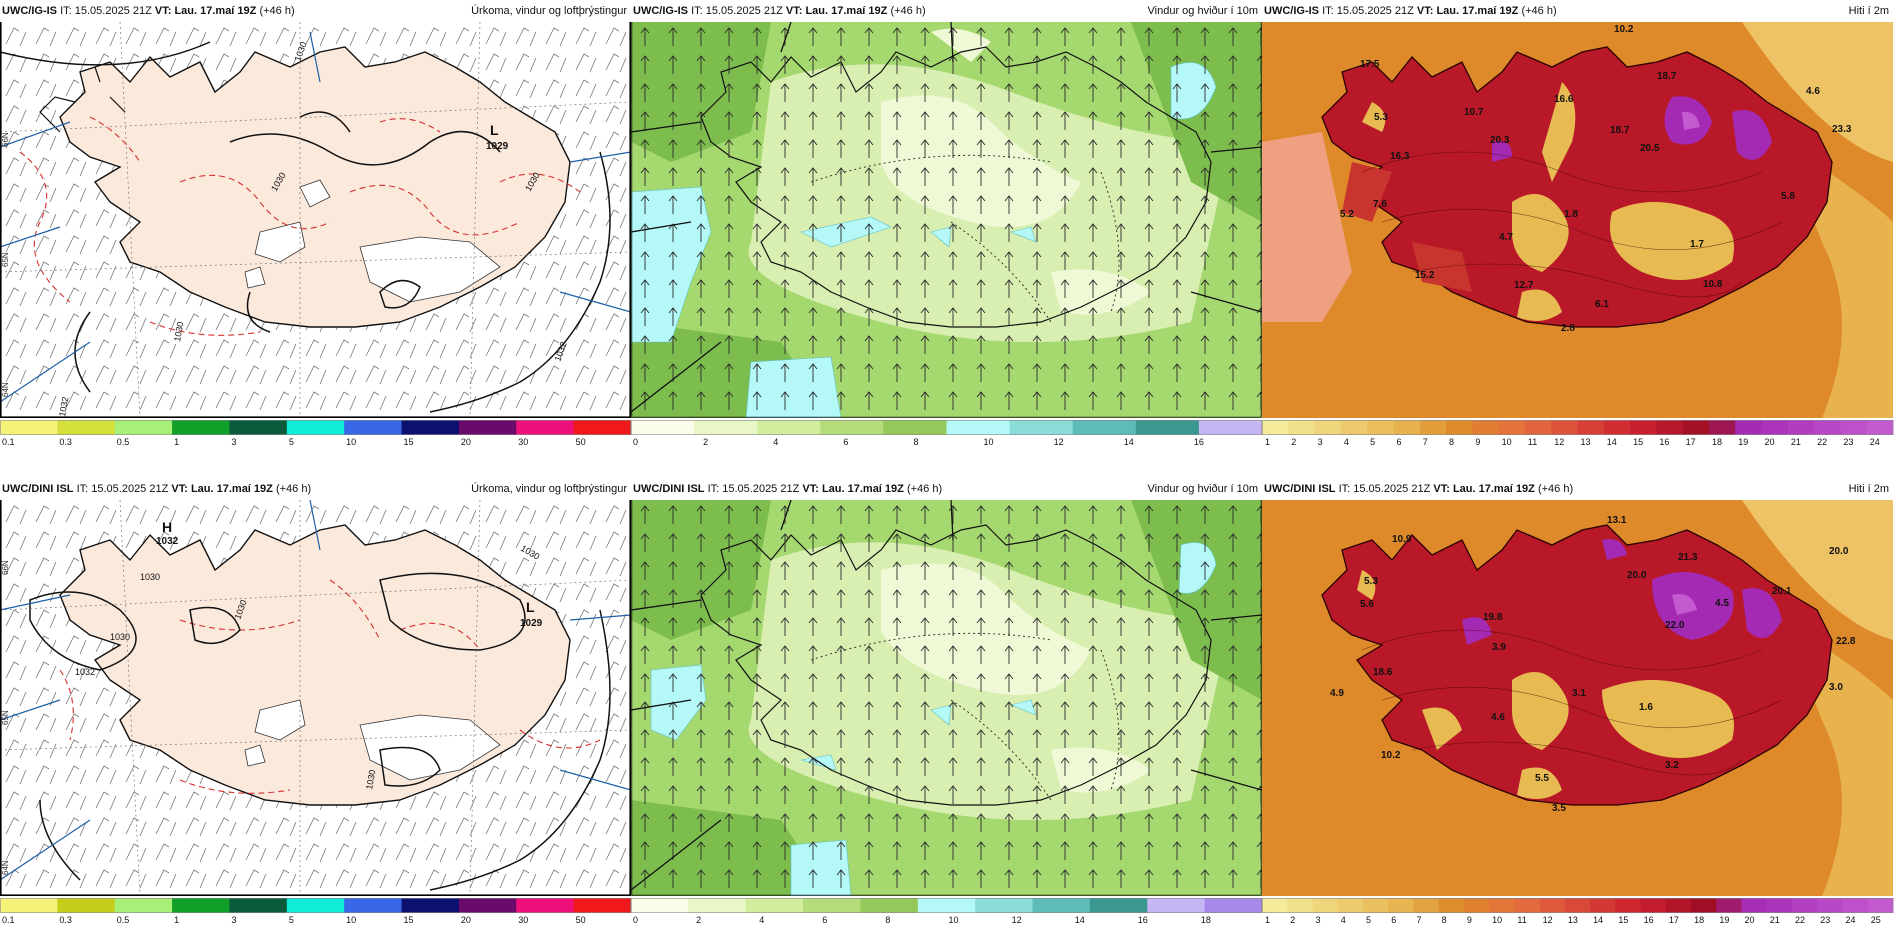 The width and height of the screenshot is (1900, 950). What do you see at coordinates (1646, 707) in the screenshot?
I see `temperature-value-label: 1.6` at bounding box center [1646, 707].